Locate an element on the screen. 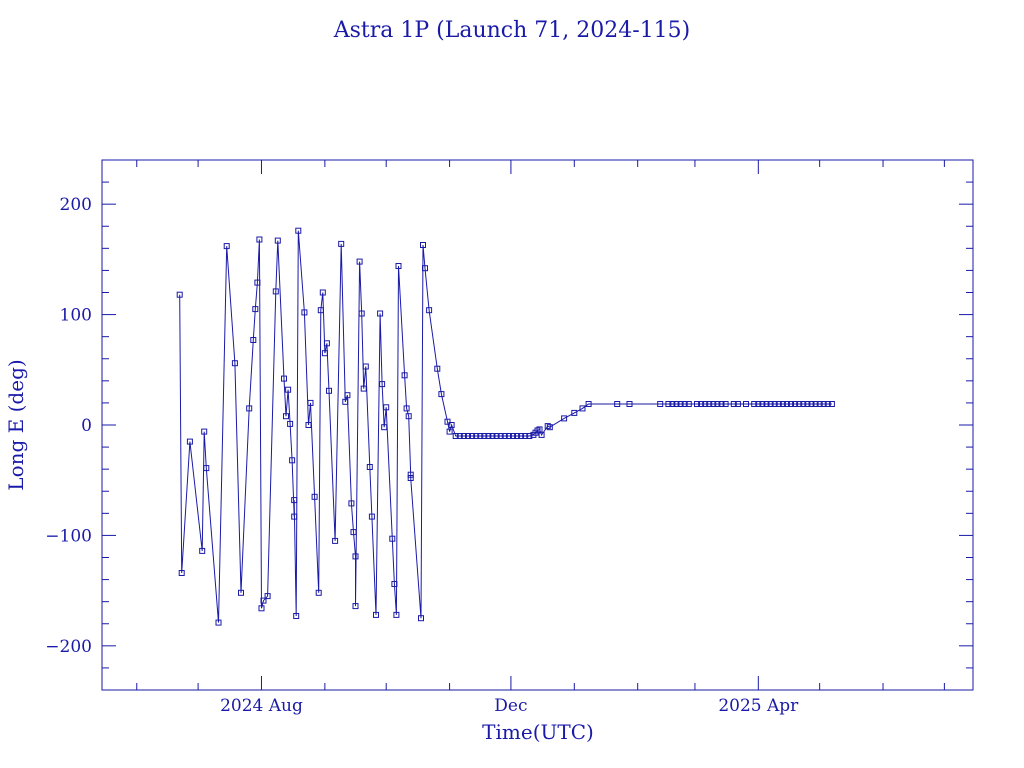  x-tick-label: Dec is located at coordinates (510, 706).